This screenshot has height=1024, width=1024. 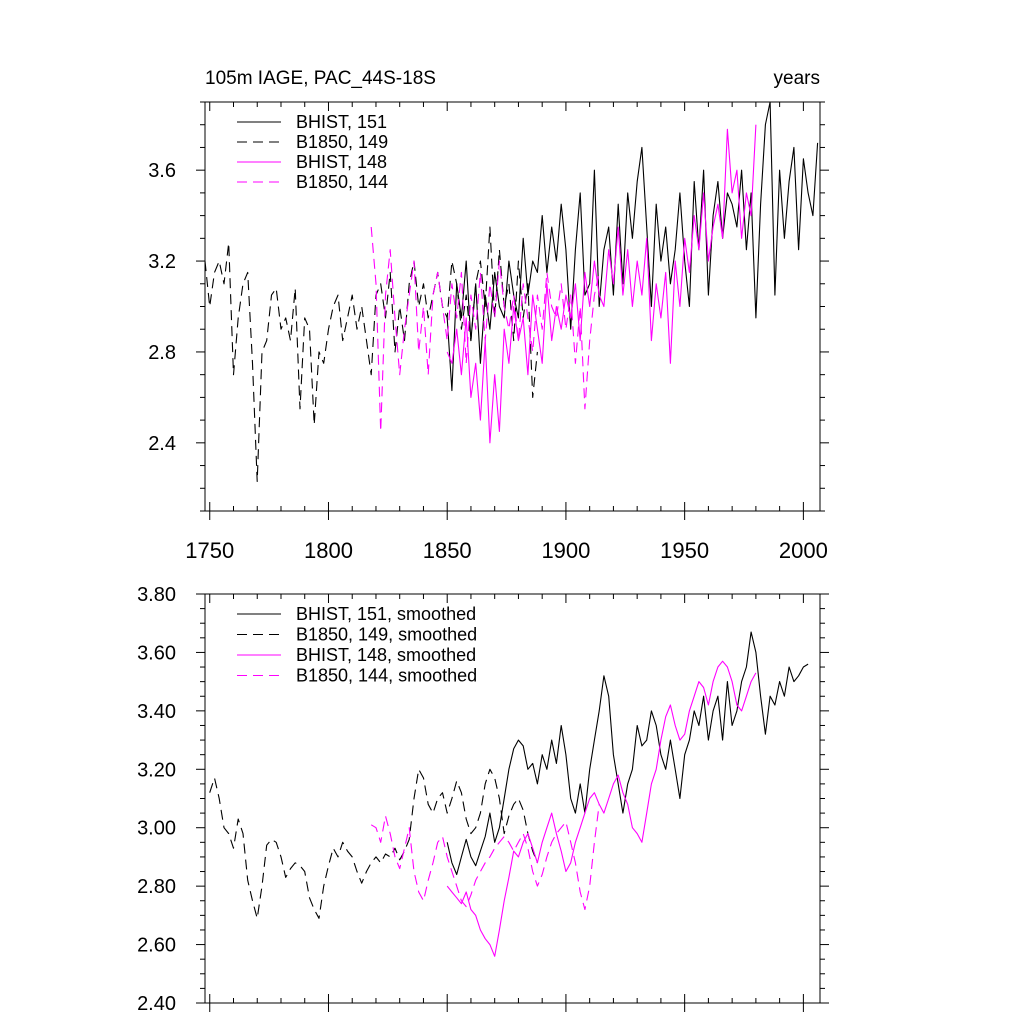 I want to click on x-tick-label: 1950, so click(x=684, y=550).